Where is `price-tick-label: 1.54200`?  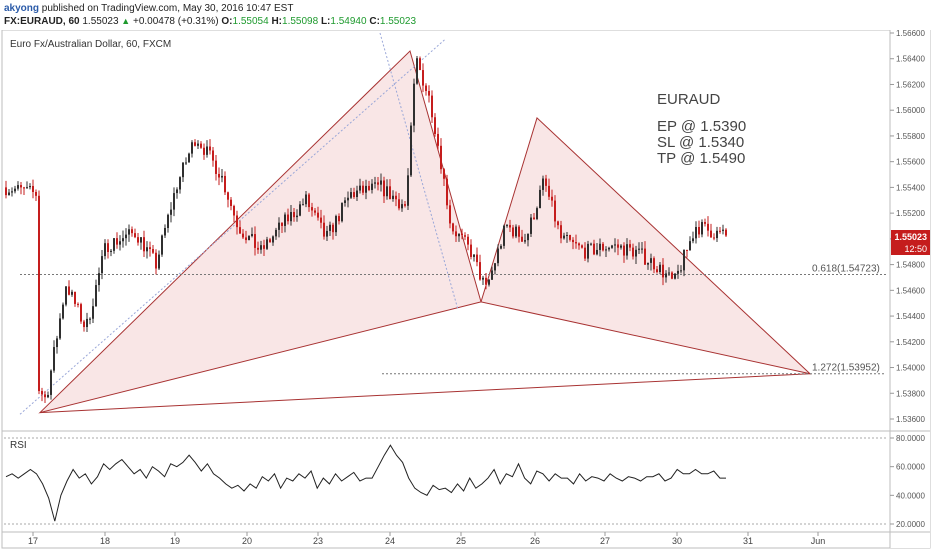
price-tick-label: 1.54200 is located at coordinates (910, 342).